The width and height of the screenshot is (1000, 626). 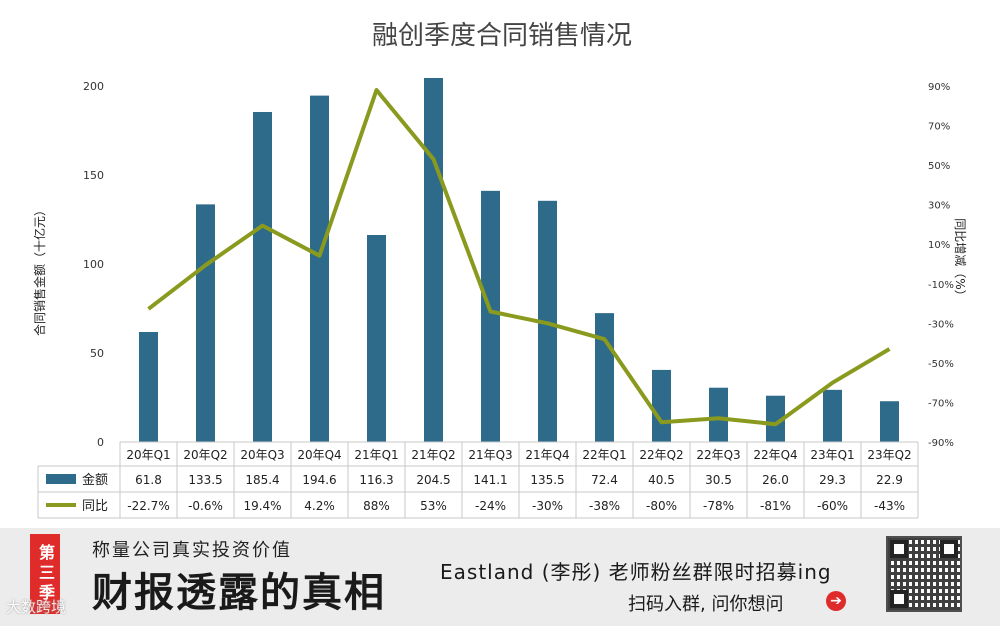 I want to click on y-axis-left: 0 50 100 150 200, so click(x=93, y=264).